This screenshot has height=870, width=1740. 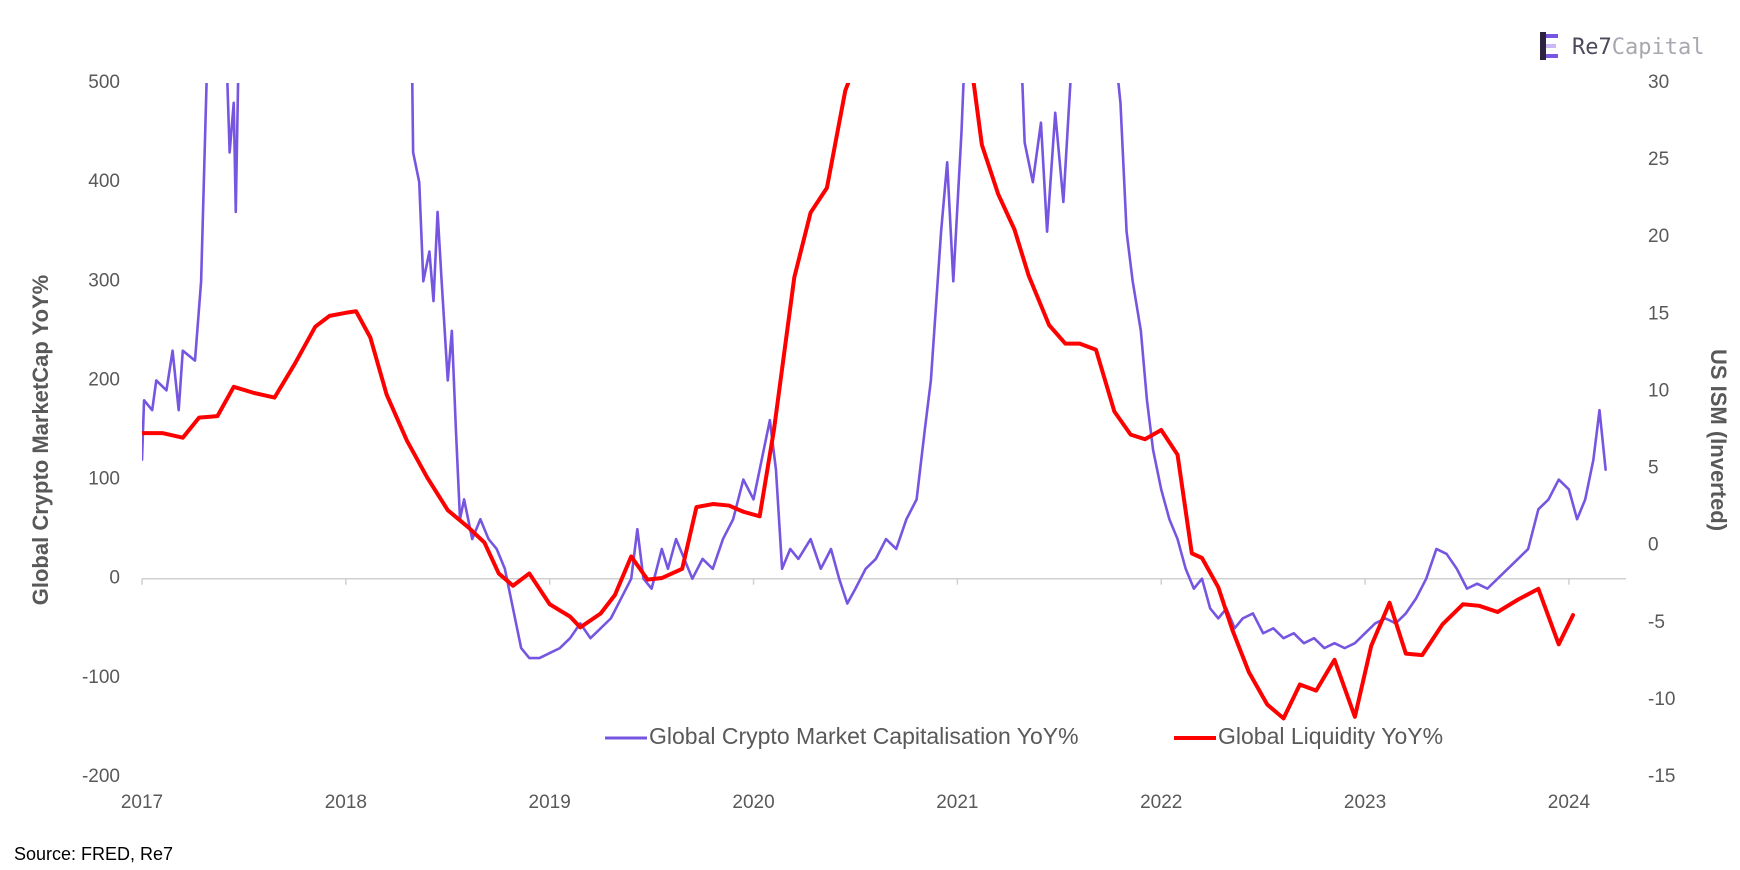 What do you see at coordinates (1658, 236) in the screenshot?
I see `y2-tick-label: 20` at bounding box center [1658, 236].